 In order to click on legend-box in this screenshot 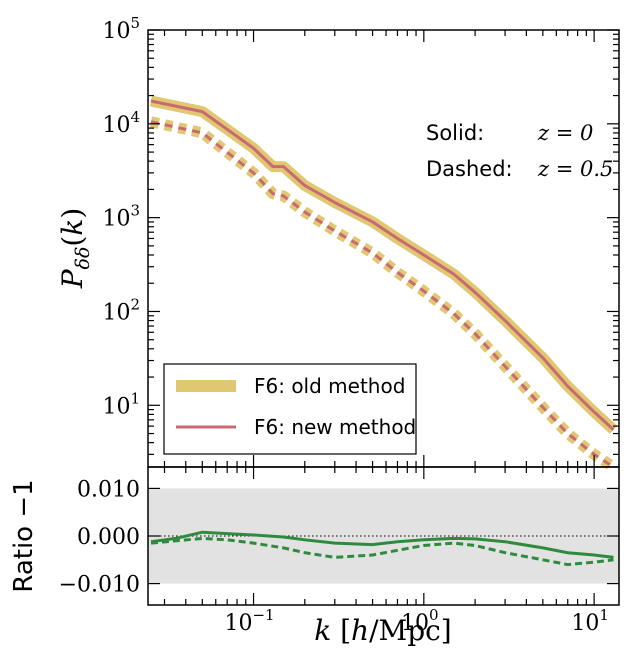, I will do `click(290, 409)`.